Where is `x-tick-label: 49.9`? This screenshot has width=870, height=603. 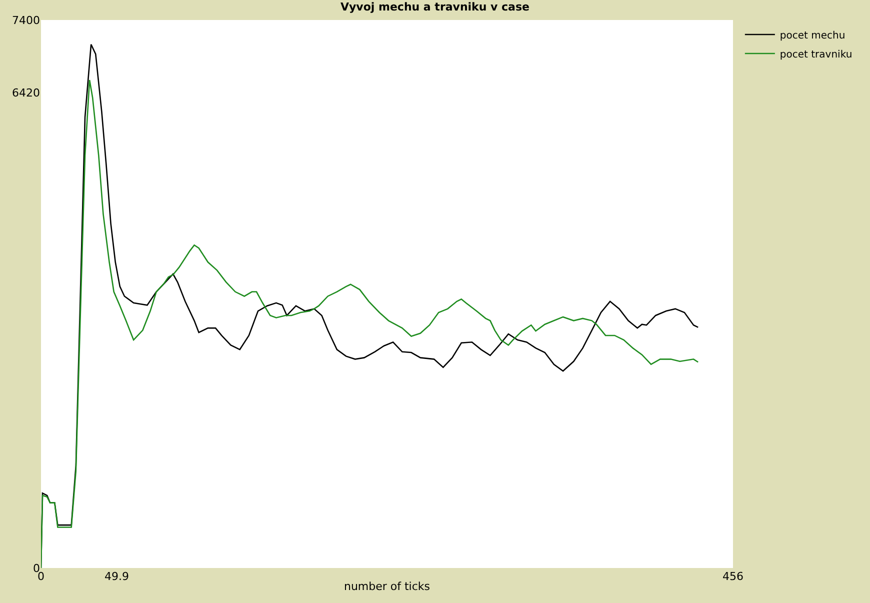
x-tick-label: 49.9 is located at coordinates (116, 576).